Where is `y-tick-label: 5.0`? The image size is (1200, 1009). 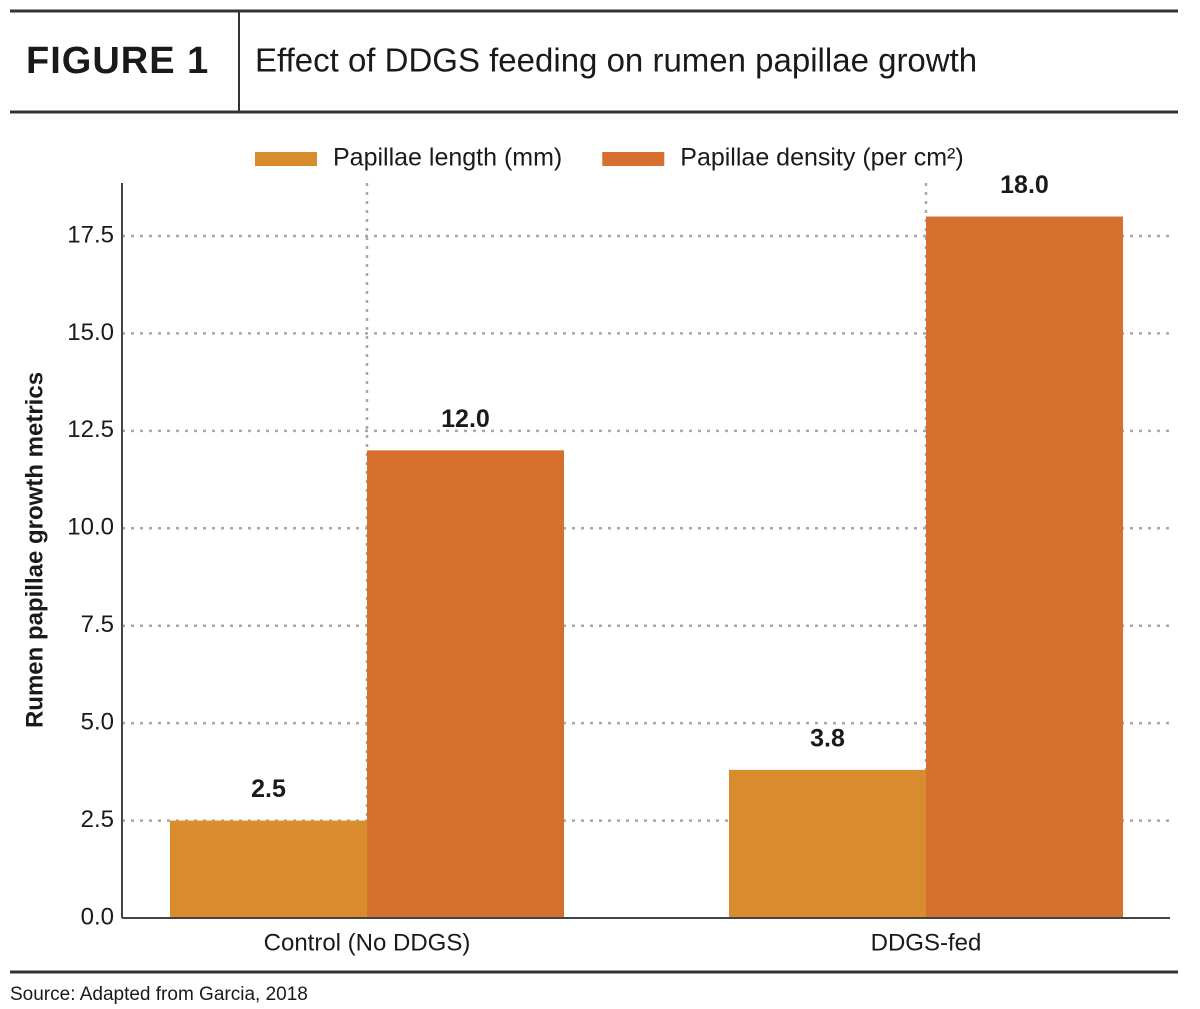
y-tick-label: 5.0 is located at coordinates (97, 721).